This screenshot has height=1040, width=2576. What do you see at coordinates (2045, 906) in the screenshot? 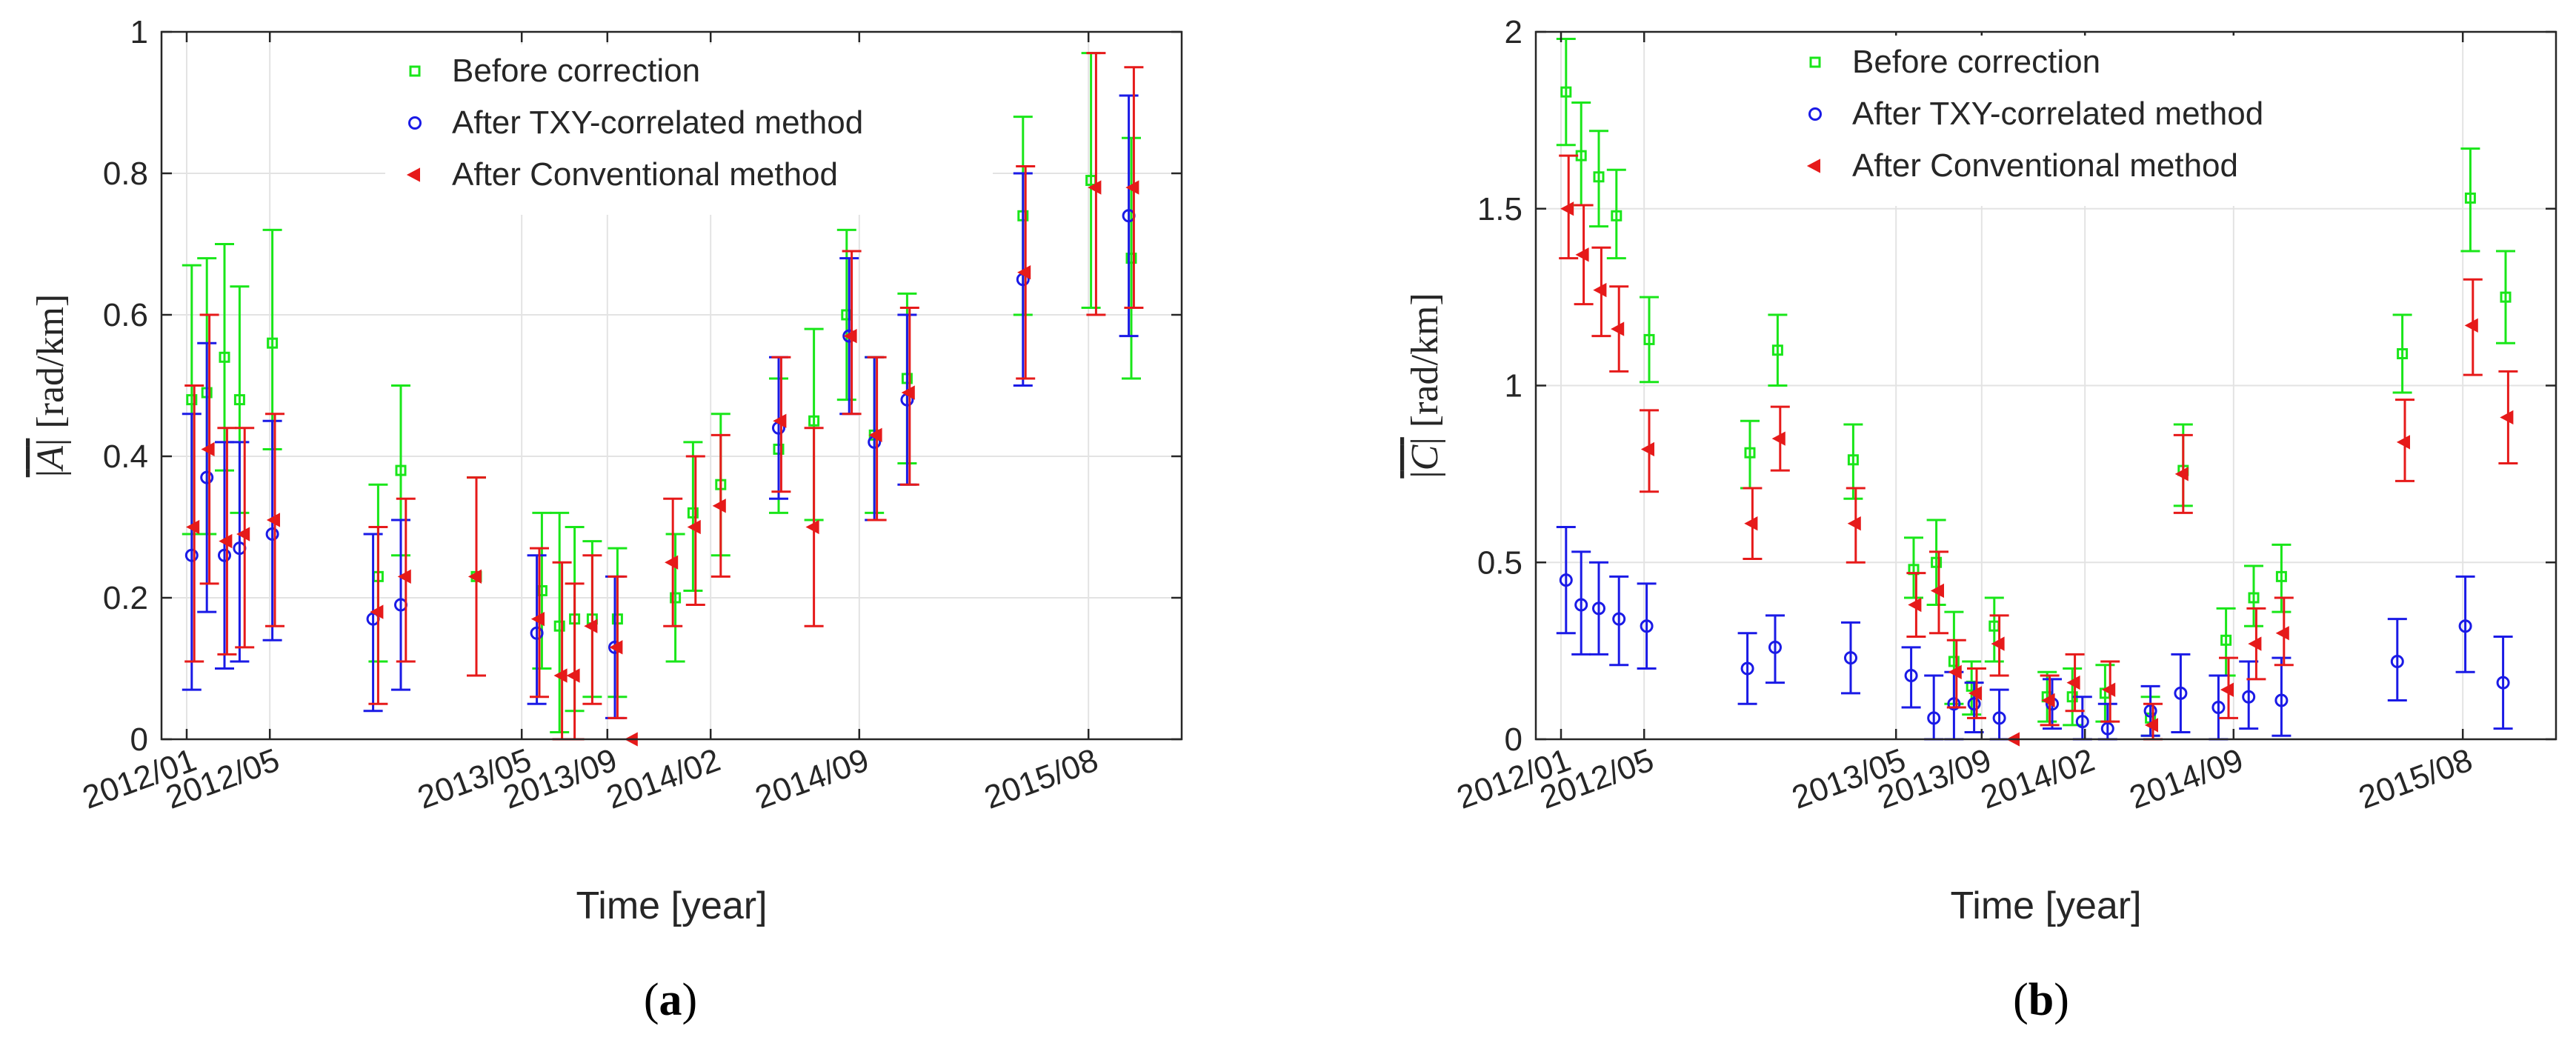
I see `x-axis-title: Time [year]` at bounding box center [2045, 906].